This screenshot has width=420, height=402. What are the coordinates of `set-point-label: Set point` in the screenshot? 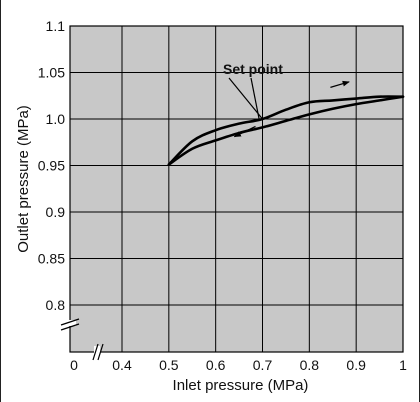 It's located at (253, 69).